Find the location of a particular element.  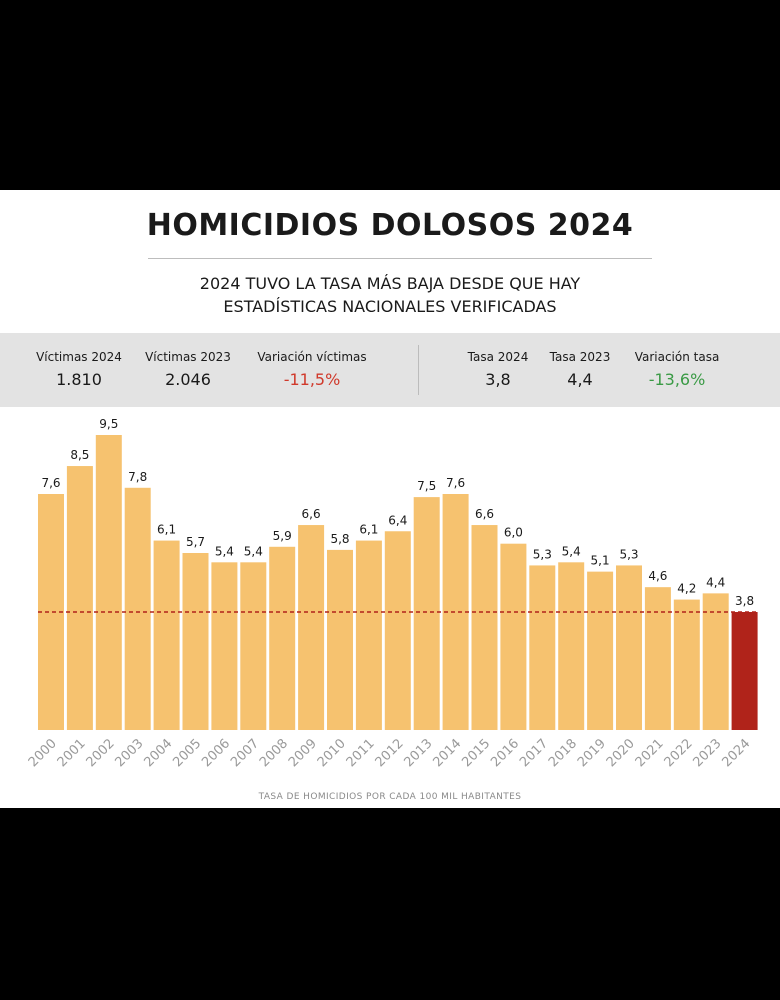

data-label-2009: 6,6 is located at coordinates (311, 514).